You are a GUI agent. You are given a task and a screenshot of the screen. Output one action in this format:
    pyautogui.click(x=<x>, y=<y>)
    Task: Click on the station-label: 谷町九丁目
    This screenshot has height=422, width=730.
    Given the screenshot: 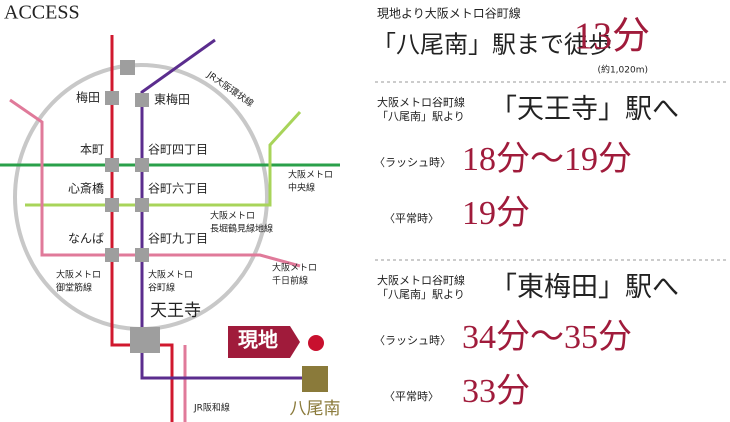 What is the action you would take?
    pyautogui.click(x=178, y=239)
    